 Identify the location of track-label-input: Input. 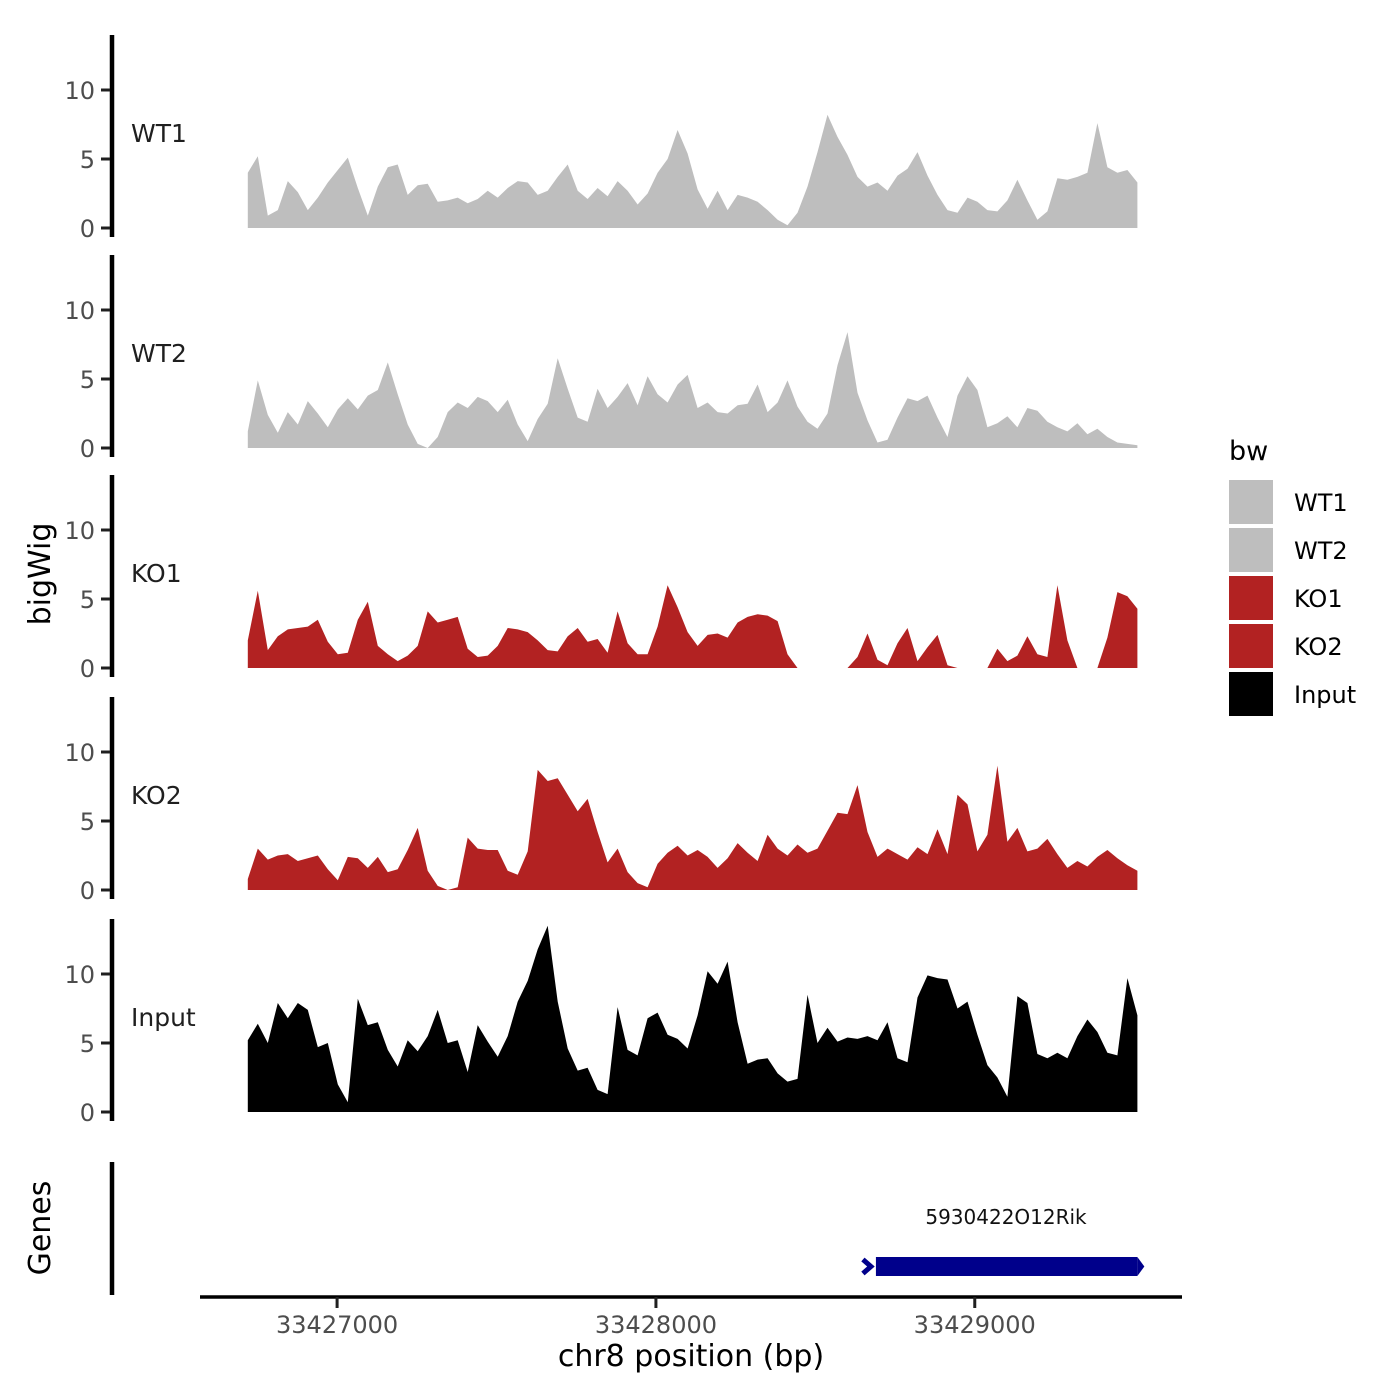
(163, 1017).